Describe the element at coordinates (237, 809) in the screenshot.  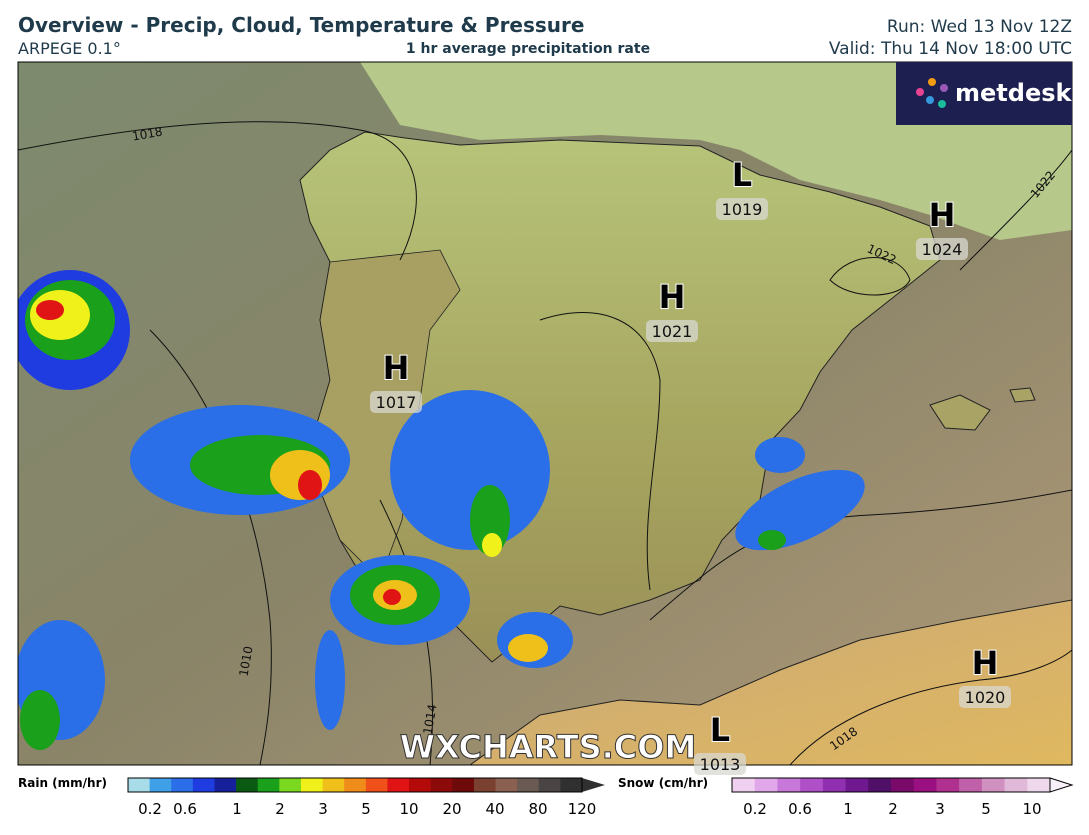
I see `rain-tick-label: 1` at that location.